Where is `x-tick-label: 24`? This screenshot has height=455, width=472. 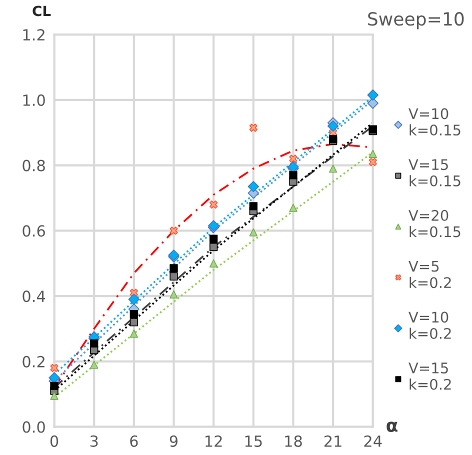 x-tick-label: 24 is located at coordinates (373, 441).